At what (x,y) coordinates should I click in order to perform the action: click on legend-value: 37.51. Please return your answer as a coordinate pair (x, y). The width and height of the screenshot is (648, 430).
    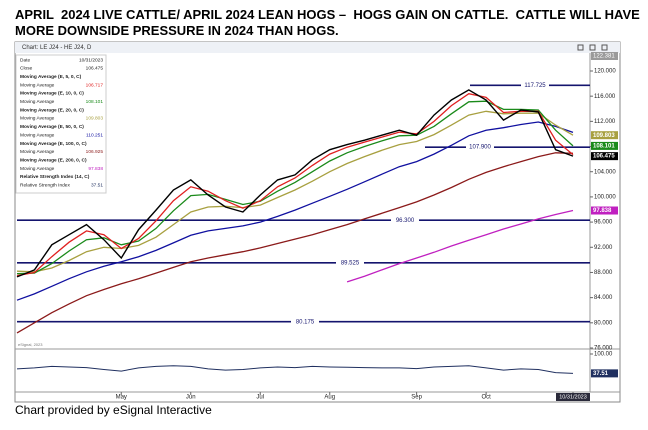
    Looking at the image, I should click on (97, 186).